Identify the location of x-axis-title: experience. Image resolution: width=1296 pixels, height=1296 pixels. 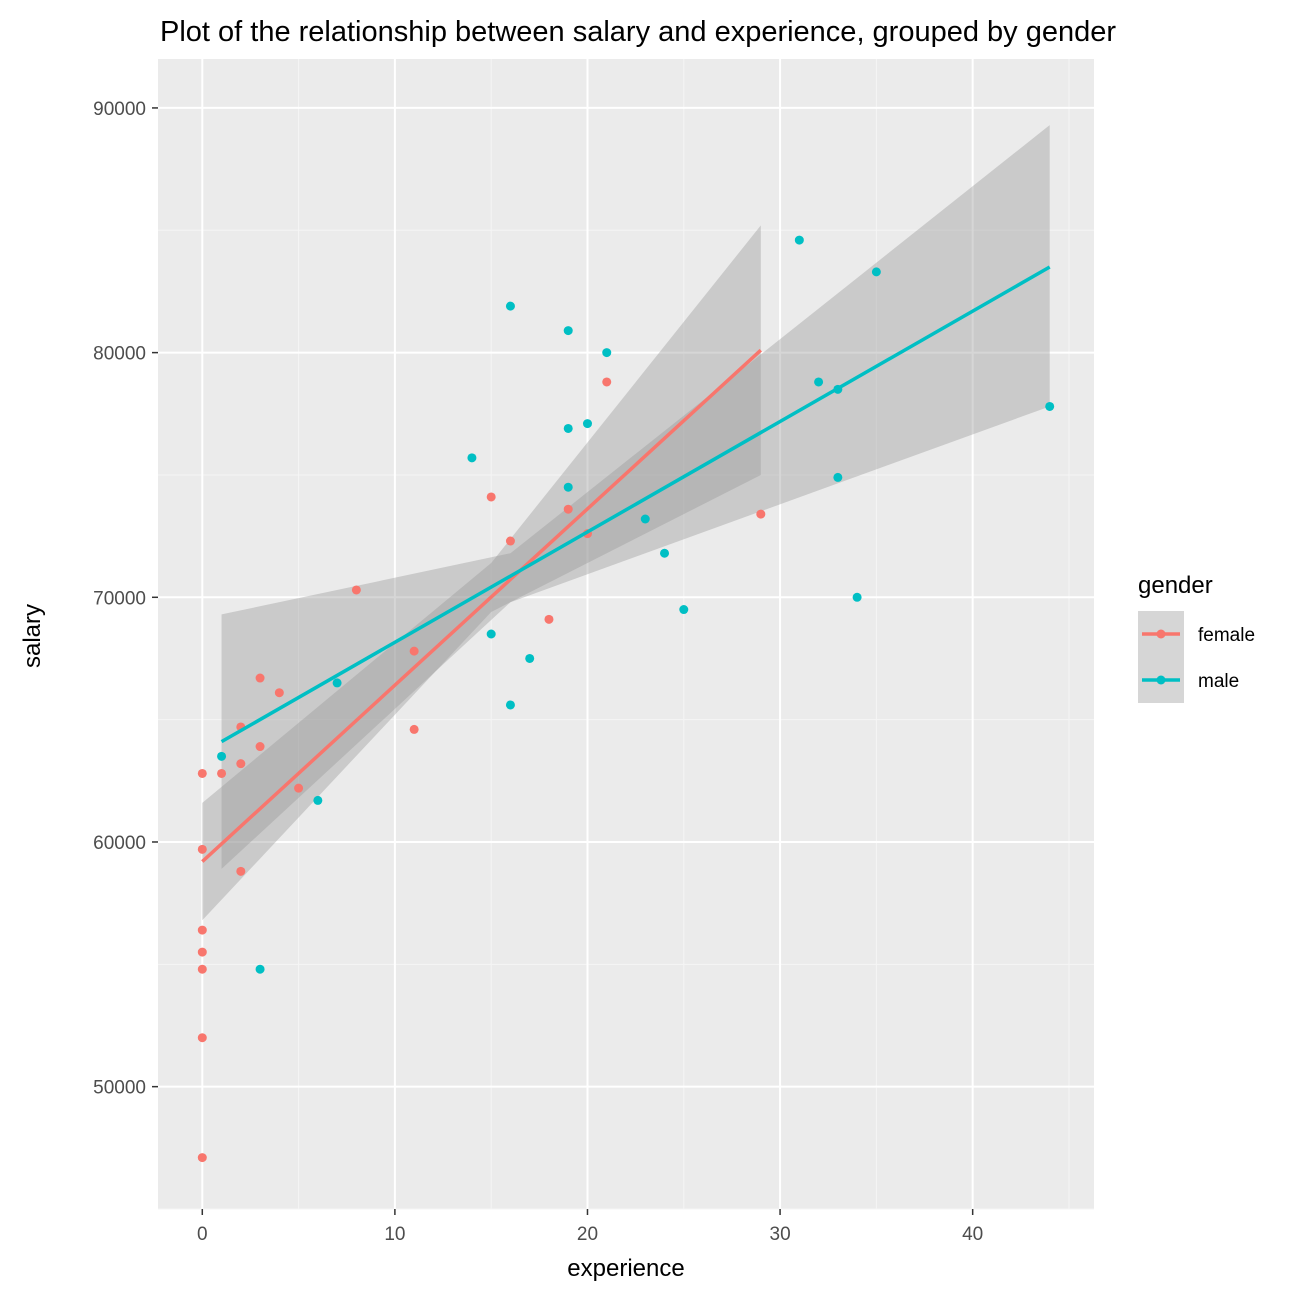
(625, 1268).